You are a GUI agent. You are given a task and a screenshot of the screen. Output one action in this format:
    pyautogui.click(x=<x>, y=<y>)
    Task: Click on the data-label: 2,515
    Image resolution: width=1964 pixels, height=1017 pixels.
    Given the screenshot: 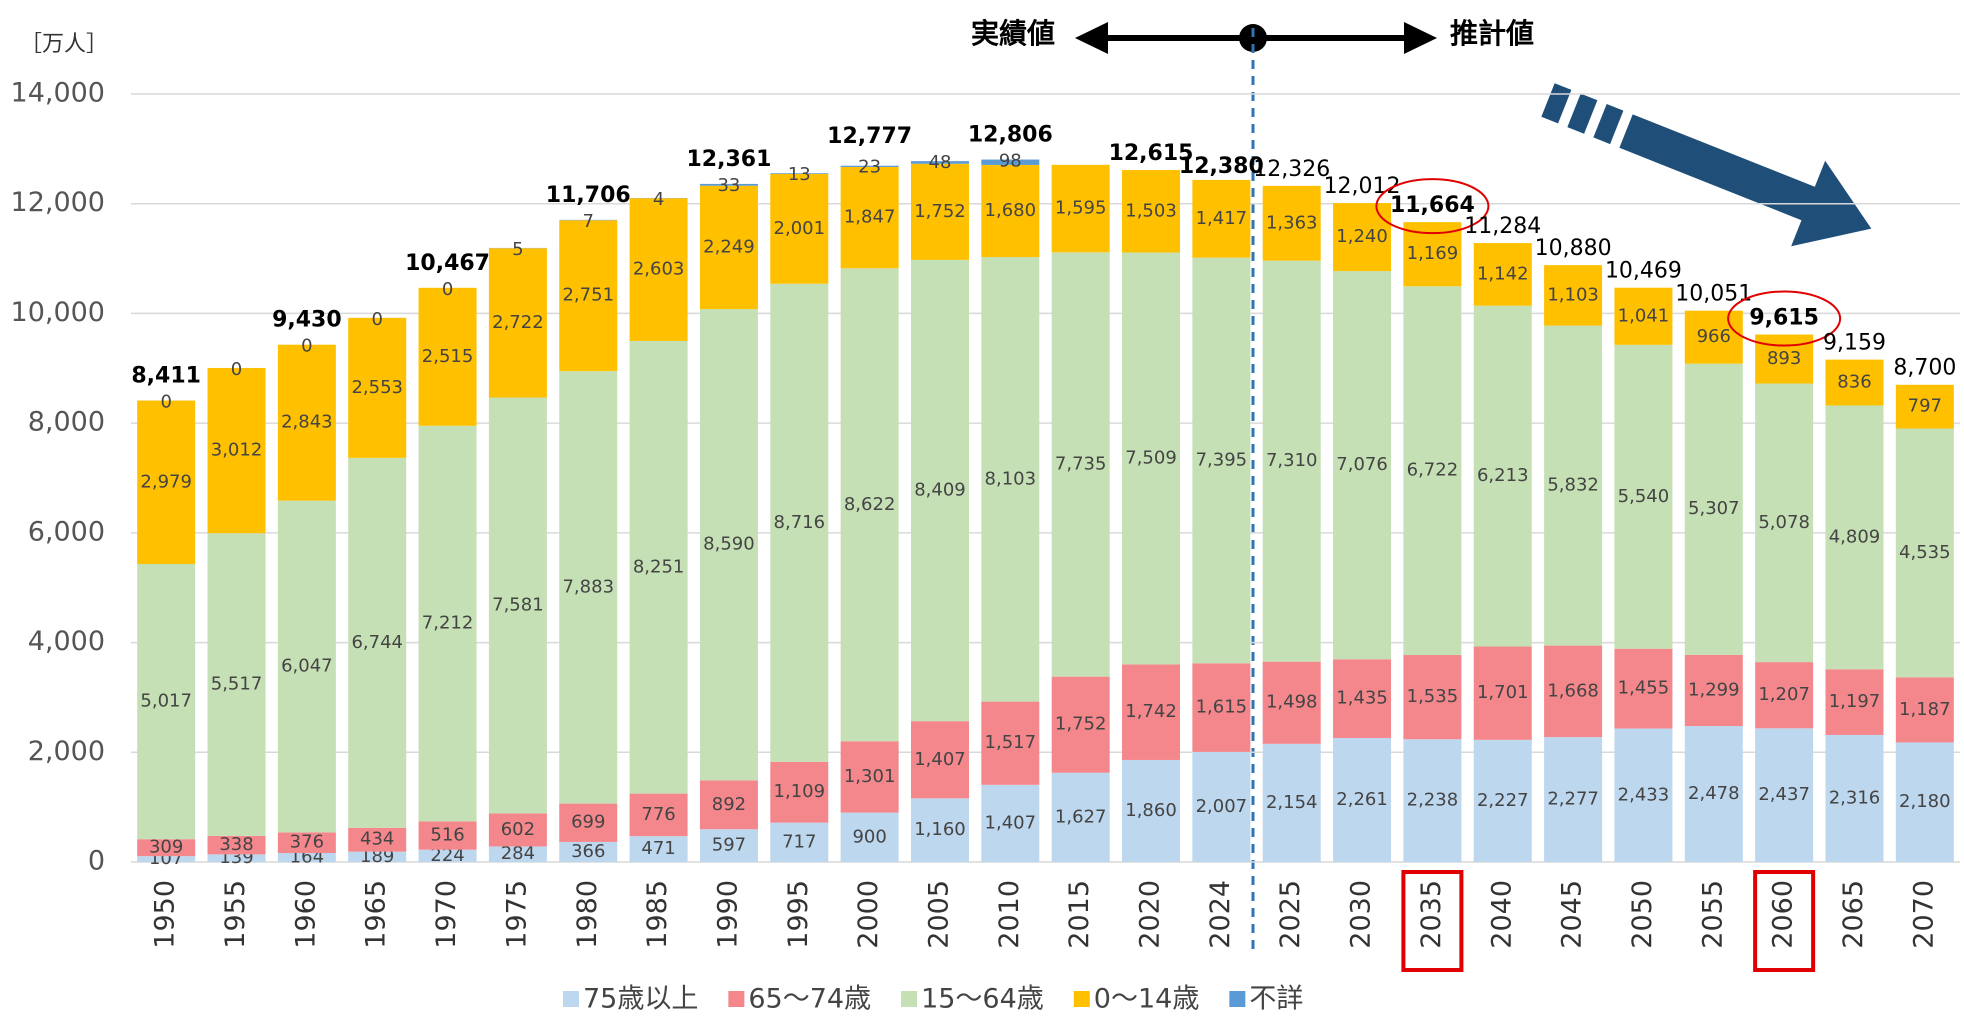 What is the action you would take?
    pyautogui.click(x=448, y=356)
    